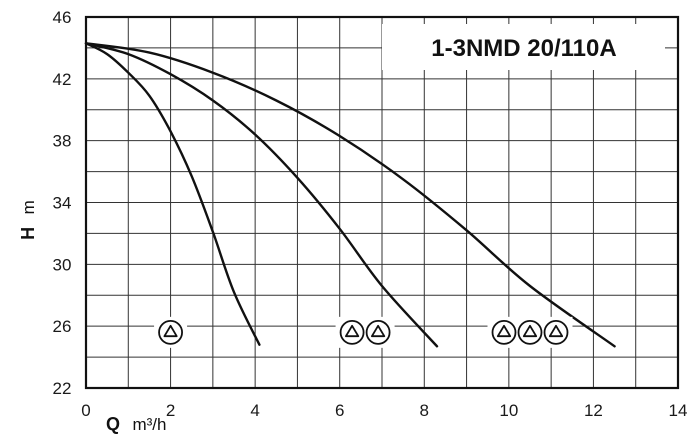  I want to click on x-tick-label: 12, so click(593, 410).